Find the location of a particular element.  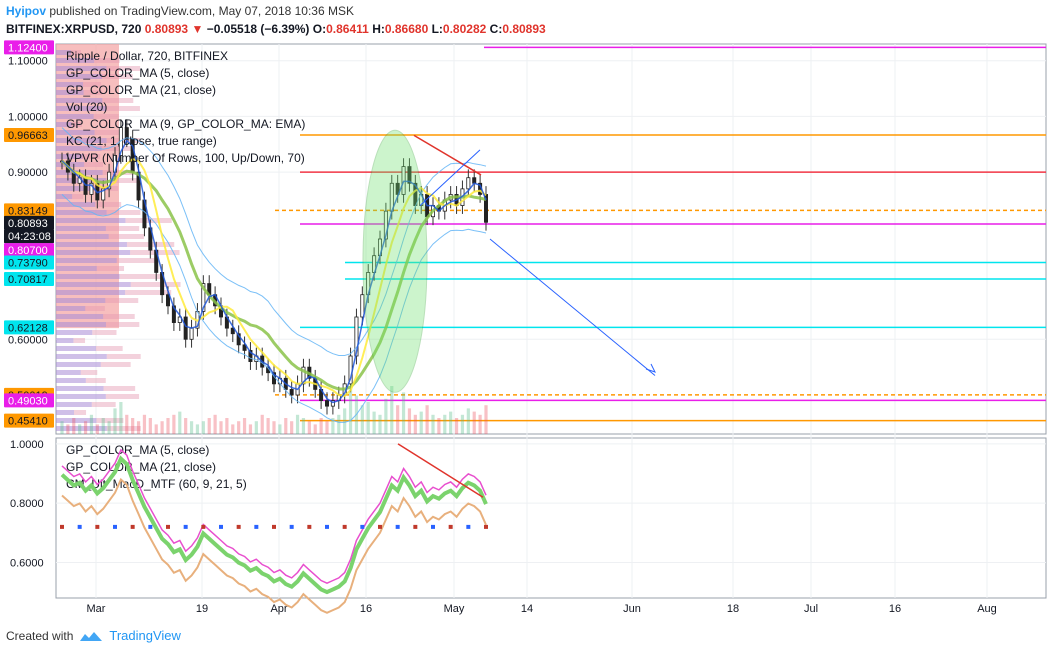

footer: Created with TradingView is located at coordinates (93, 635).